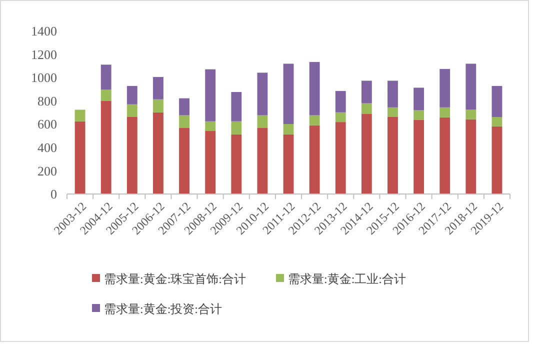  Describe the element at coordinates (47, 100) in the screenshot. I see `y-tick-label: 800` at that location.